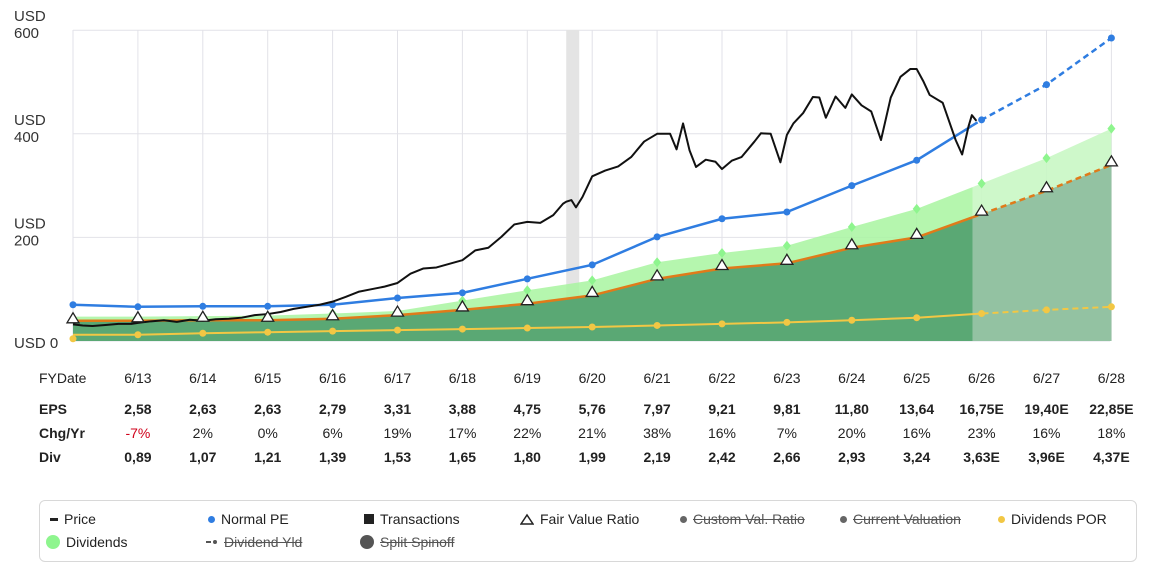 The image size is (1155, 572). Describe the element at coordinates (590, 519) in the screenshot. I see `legend-fair-value-ratio-label: Fair Value Ratio` at that location.